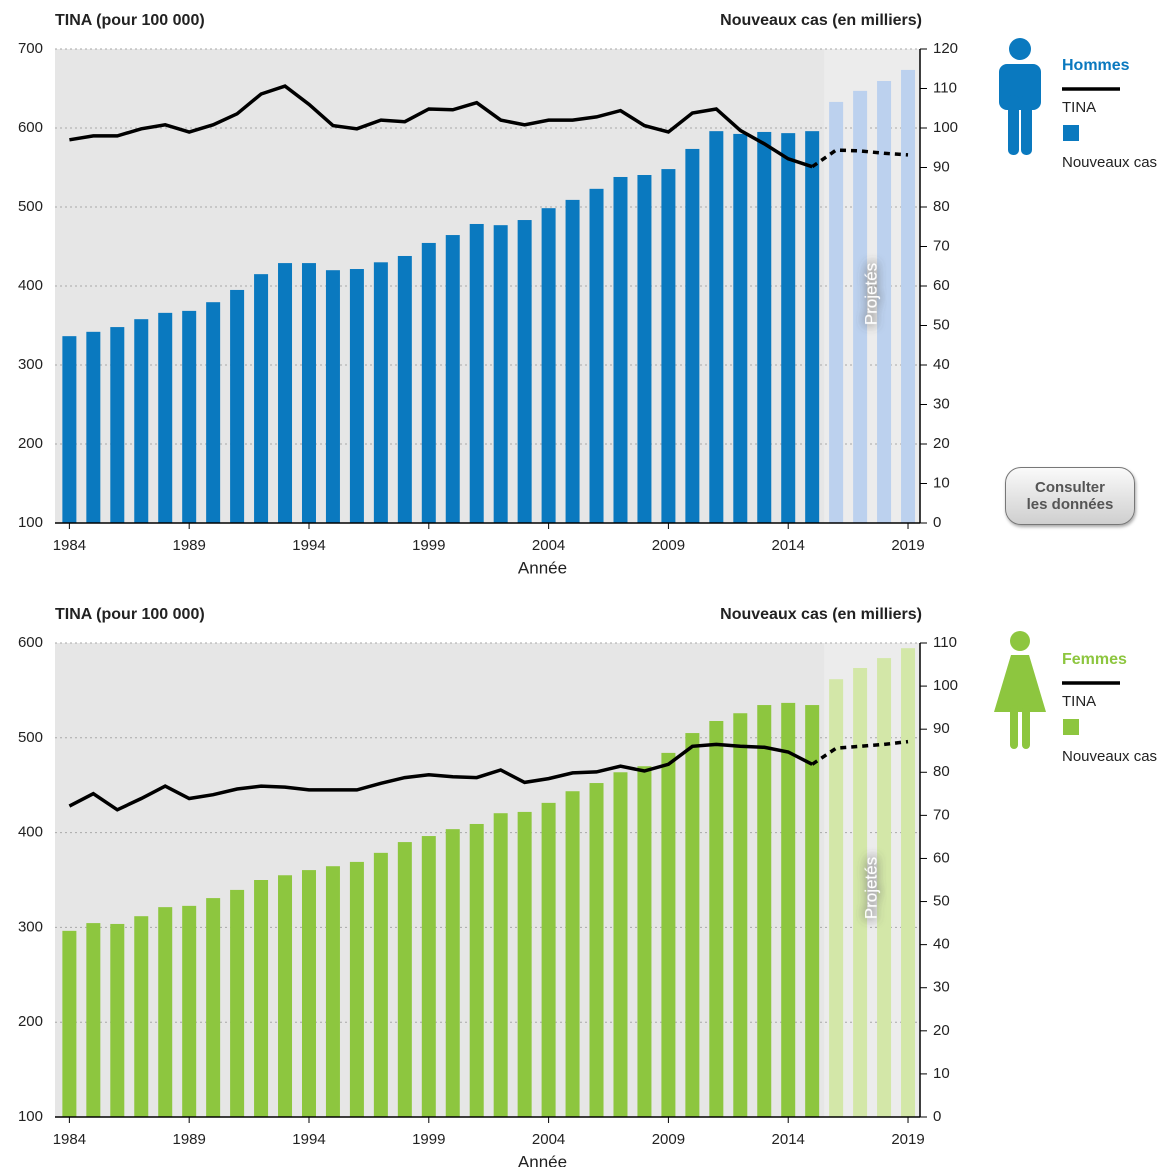 This screenshot has width=1174, height=1167. Describe the element at coordinates (871, 294) in the screenshot. I see `projection-label: Projetés` at that location.